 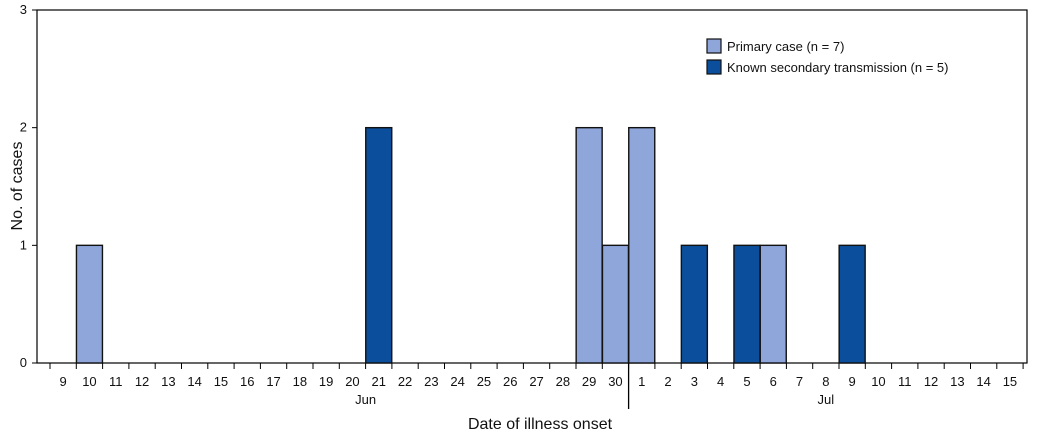 I want to click on x-tick-label-27: 6, so click(x=773, y=381).